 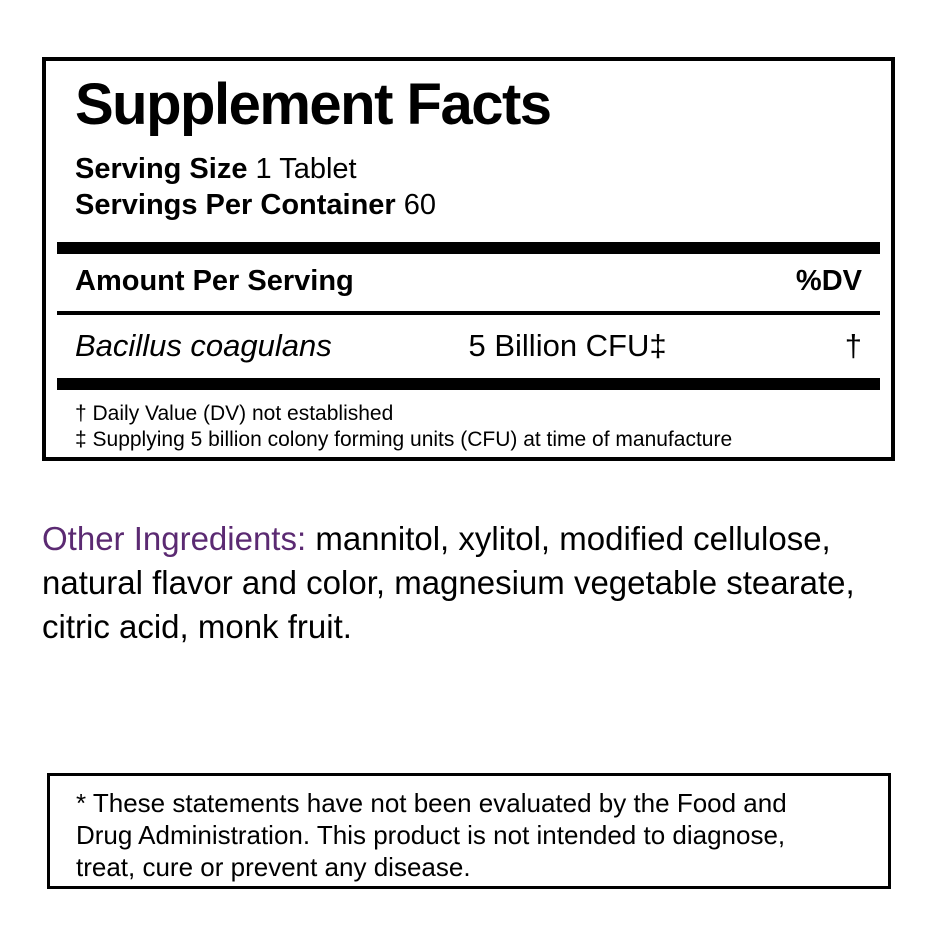 What do you see at coordinates (828, 281) in the screenshot?
I see `percent-dv-header: %DV` at bounding box center [828, 281].